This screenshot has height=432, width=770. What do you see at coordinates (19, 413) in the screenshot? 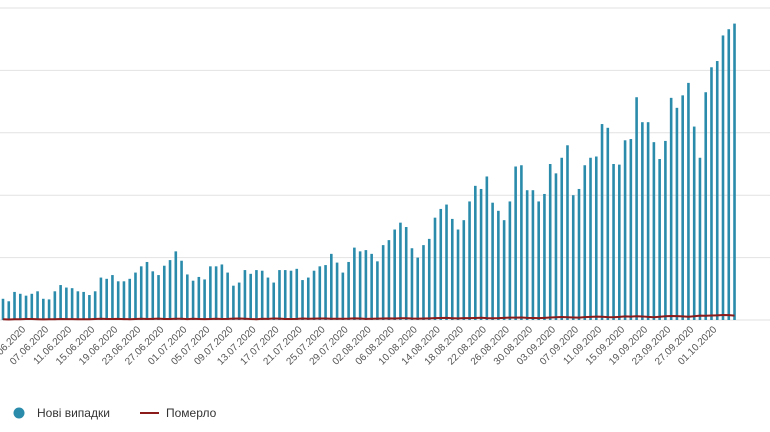
I see `legend-marker` at bounding box center [19, 413].